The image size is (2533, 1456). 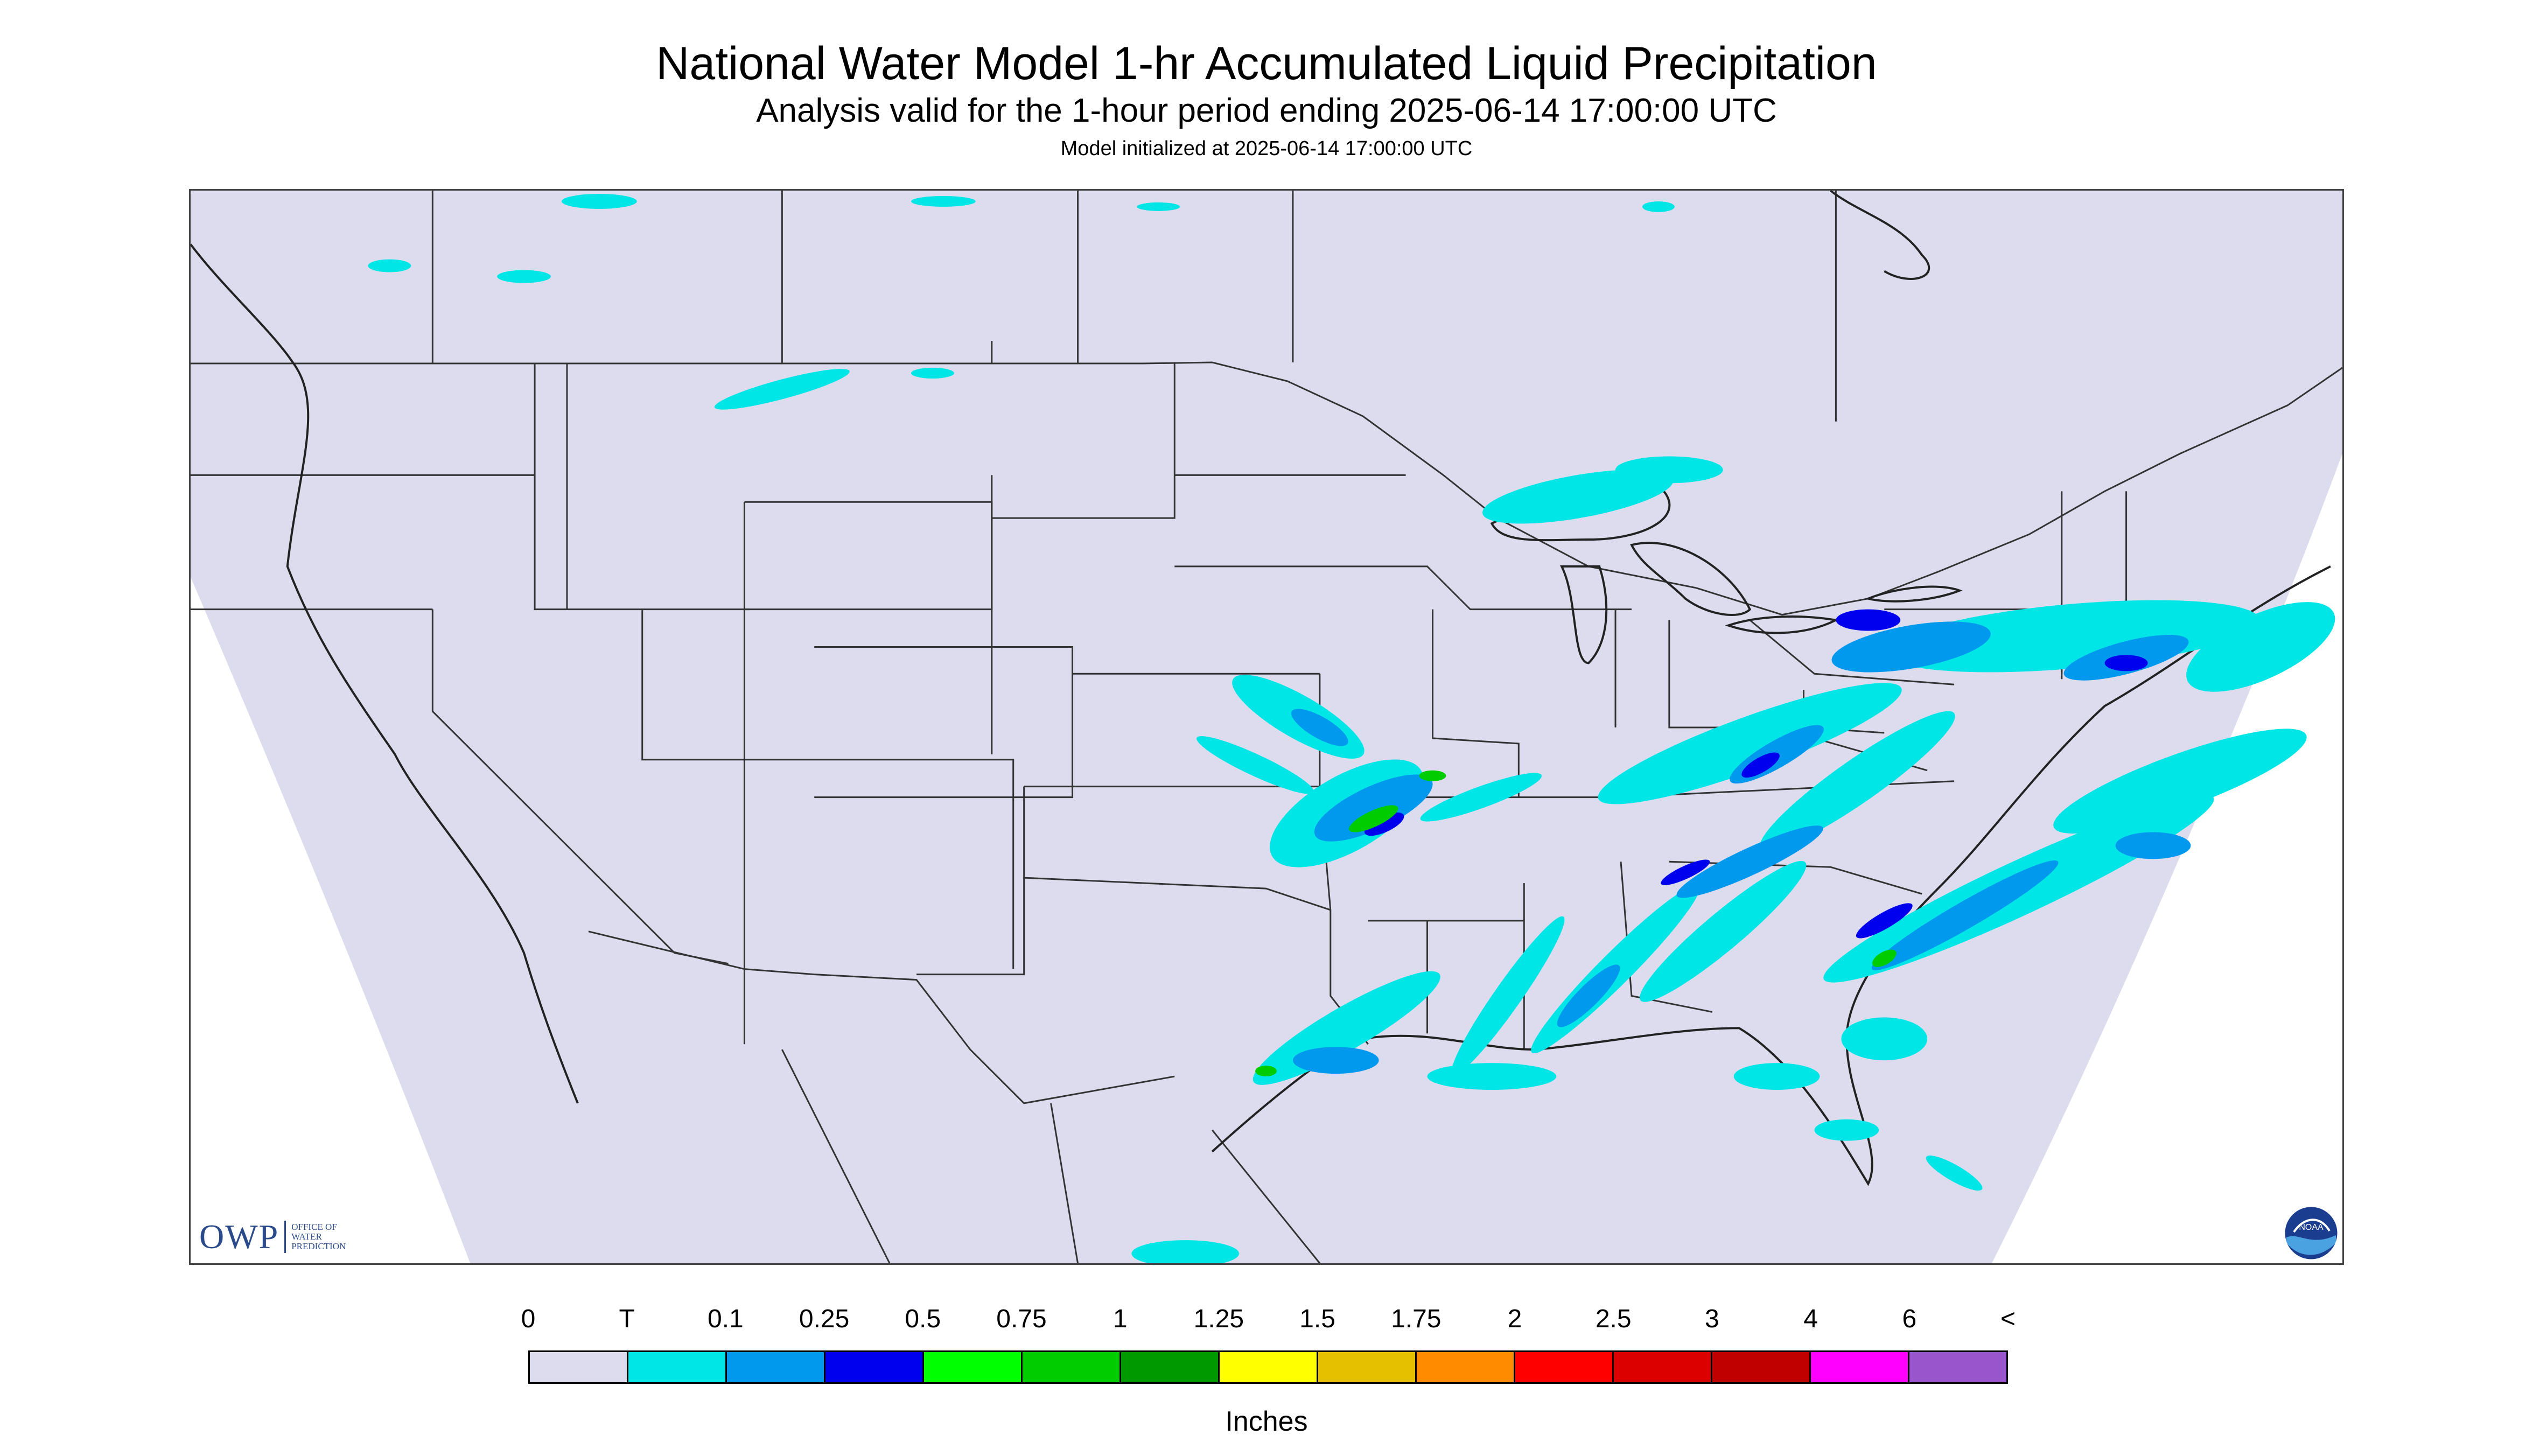 What do you see at coordinates (239, 1236) in the screenshot?
I see `owp-logo-mark: OWP` at bounding box center [239, 1236].